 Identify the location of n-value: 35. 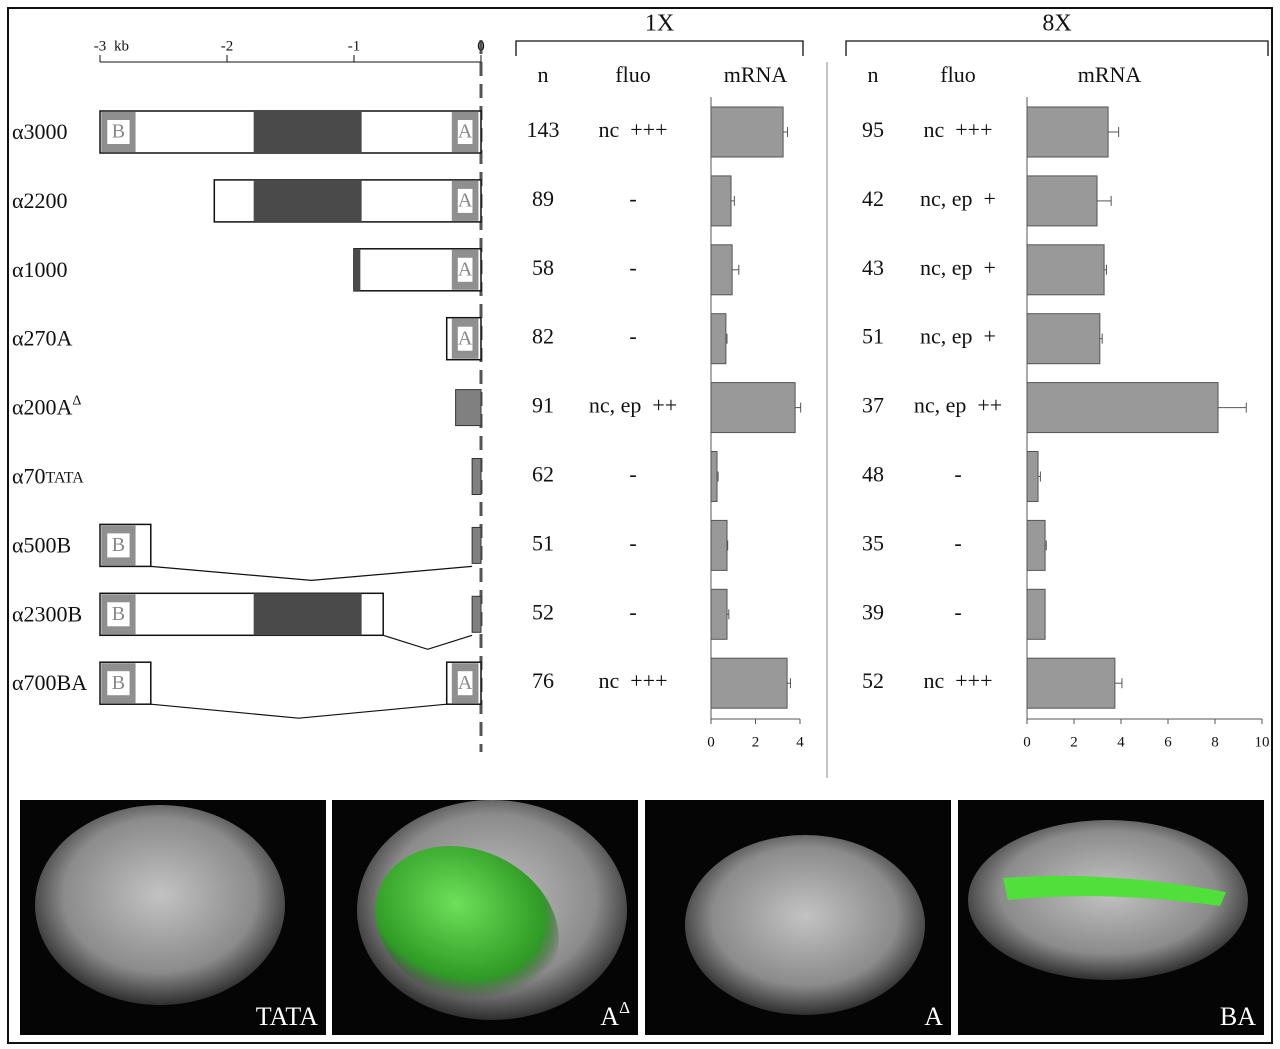
(873, 542).